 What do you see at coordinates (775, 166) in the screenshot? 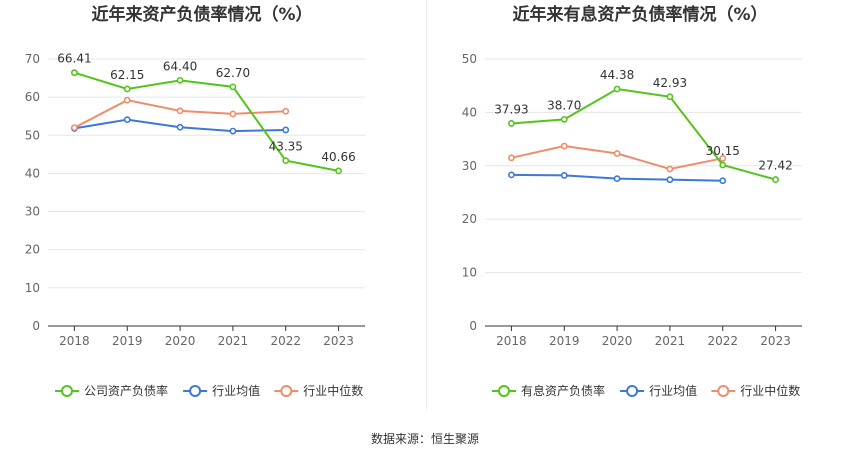
I see `data-label: 27.42` at bounding box center [775, 166].